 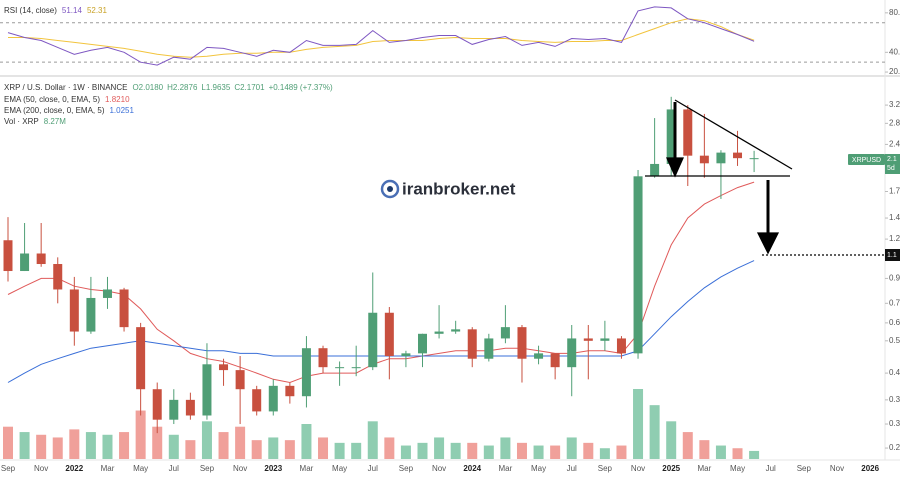 I want to click on x-tick-label: 2022, so click(x=74, y=468).